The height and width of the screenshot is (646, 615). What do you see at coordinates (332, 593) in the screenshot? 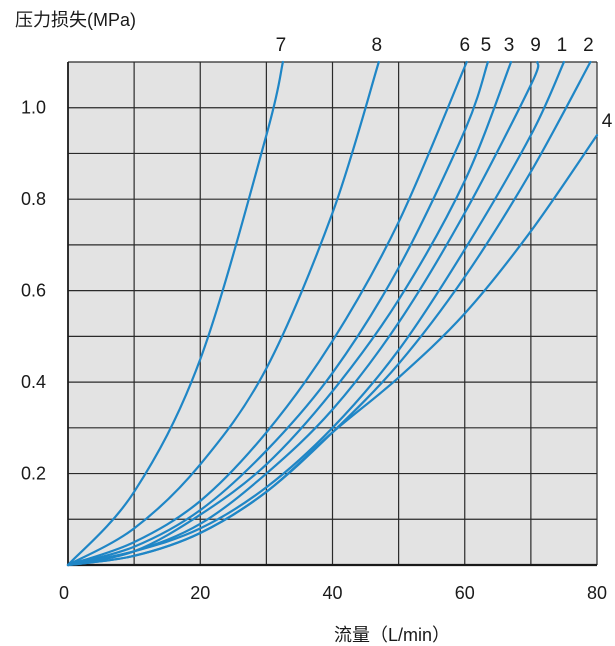
I see `x-tick-label: 40` at bounding box center [332, 593].